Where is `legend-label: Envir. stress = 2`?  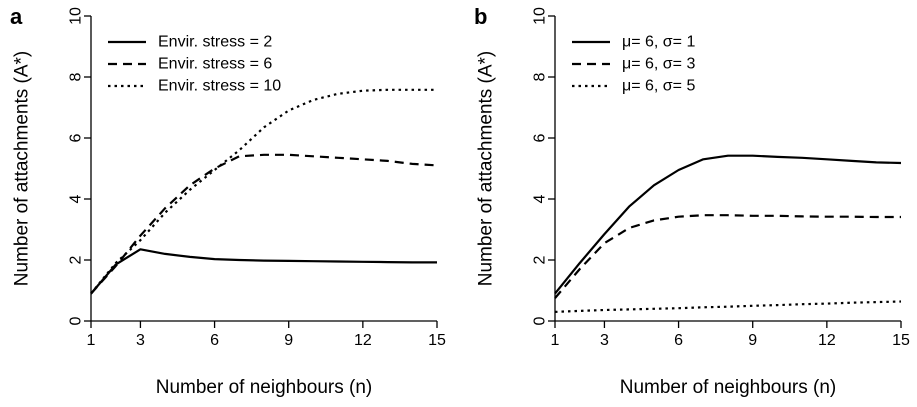
legend-label: Envir. stress = 2 is located at coordinates (215, 42).